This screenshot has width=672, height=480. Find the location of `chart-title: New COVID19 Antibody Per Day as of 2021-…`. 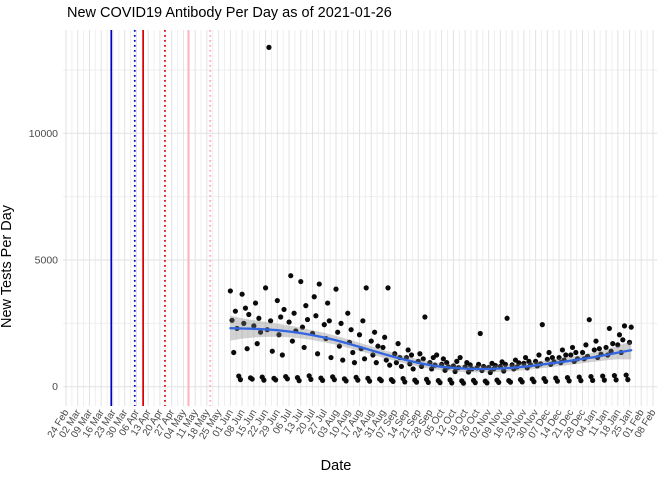

chart-title: New COVID19 Antibody Per Day as of 2021-… is located at coordinates (229, 13).